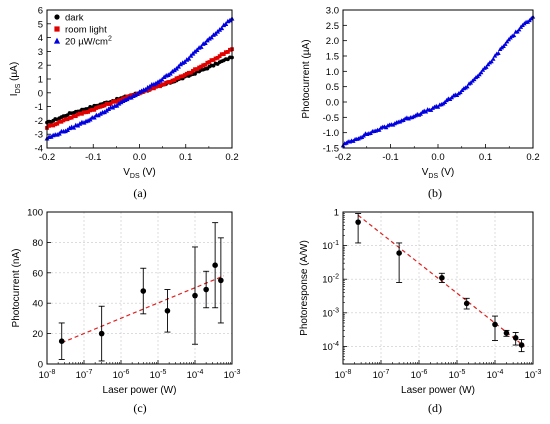 Image resolution: width=550 pixels, height=424 pixels. Describe the element at coordinates (332, 72) in the screenshot. I see `y-tick-label: 1.0` at that location.